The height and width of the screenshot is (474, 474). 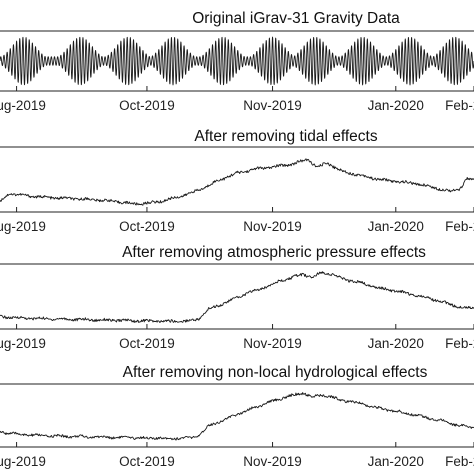 I want to click on panel-3-frame, so click(x=237, y=296).